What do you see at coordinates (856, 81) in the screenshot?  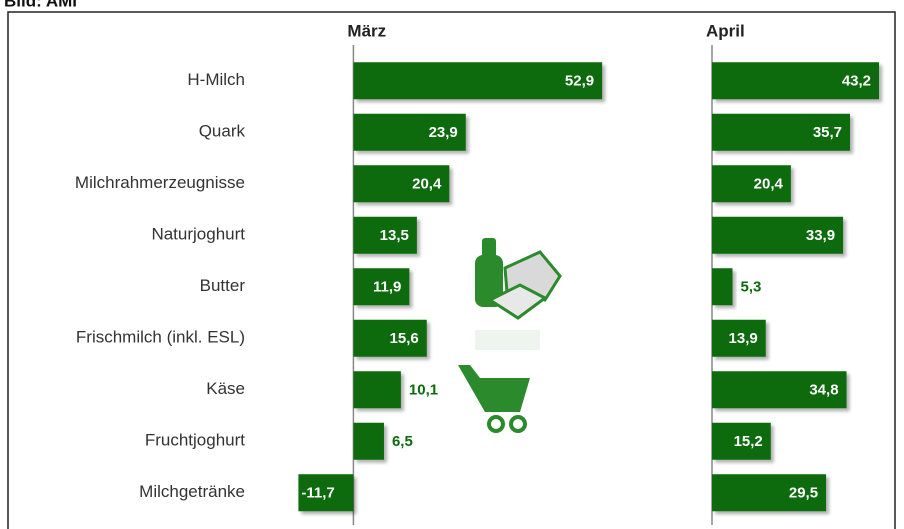 I see `value-label: 43,2` at bounding box center [856, 81].